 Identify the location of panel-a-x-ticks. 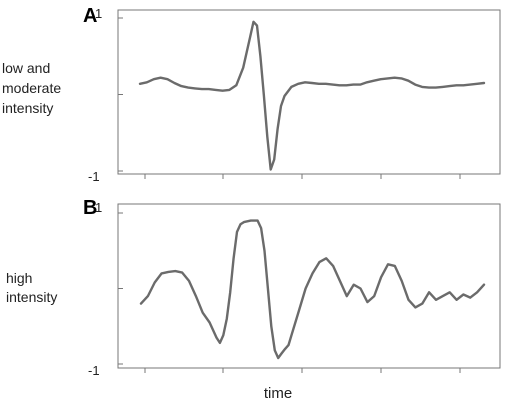
(302, 176).